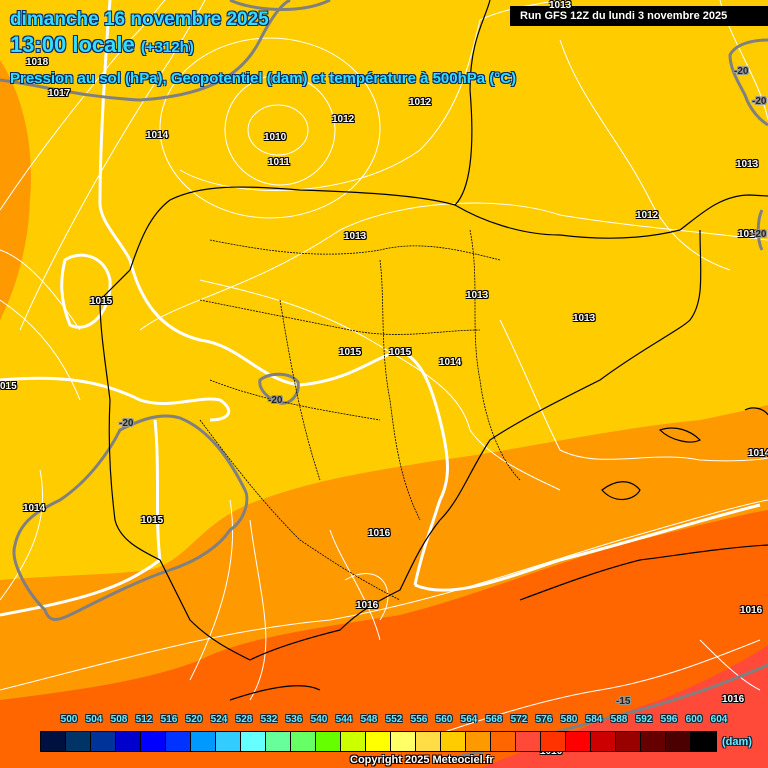  Describe the element at coordinates (469, 719) in the screenshot. I see `legend-tick: 564` at that location.